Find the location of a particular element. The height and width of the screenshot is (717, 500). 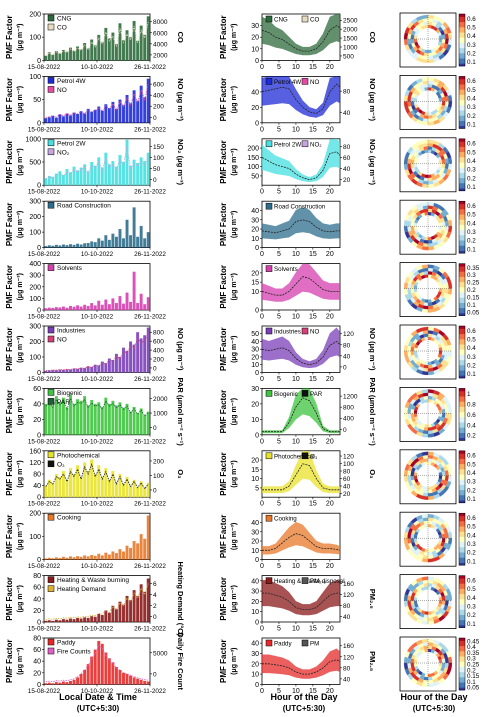

diurnal-legend-label: Paddy is located at coordinates (283, 644).